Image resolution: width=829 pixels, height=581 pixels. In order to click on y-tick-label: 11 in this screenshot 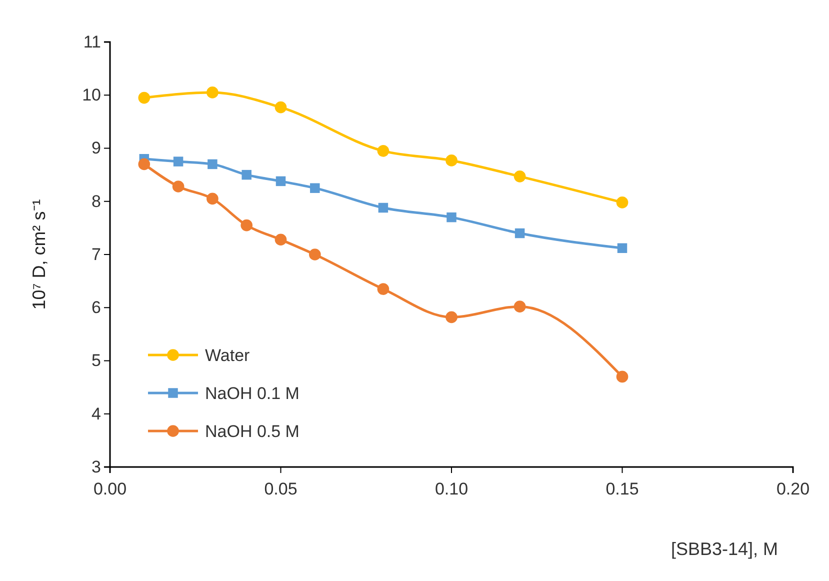, I will do `click(92, 42)`.